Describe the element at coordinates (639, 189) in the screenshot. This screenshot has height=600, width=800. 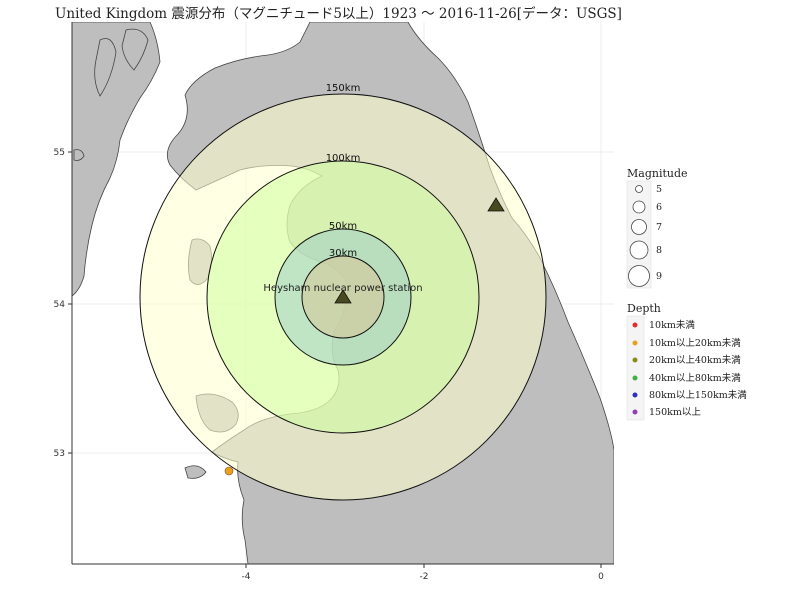
I see `magnitude-5-icon` at that location.